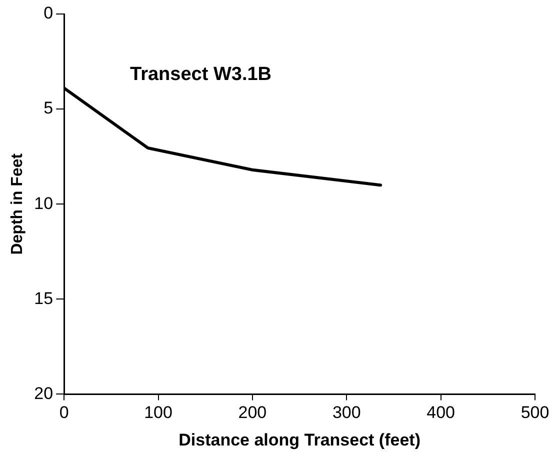 This screenshot has width=553, height=459. What do you see at coordinates (346, 412) in the screenshot?
I see `x-tick-label: 300` at bounding box center [346, 412].